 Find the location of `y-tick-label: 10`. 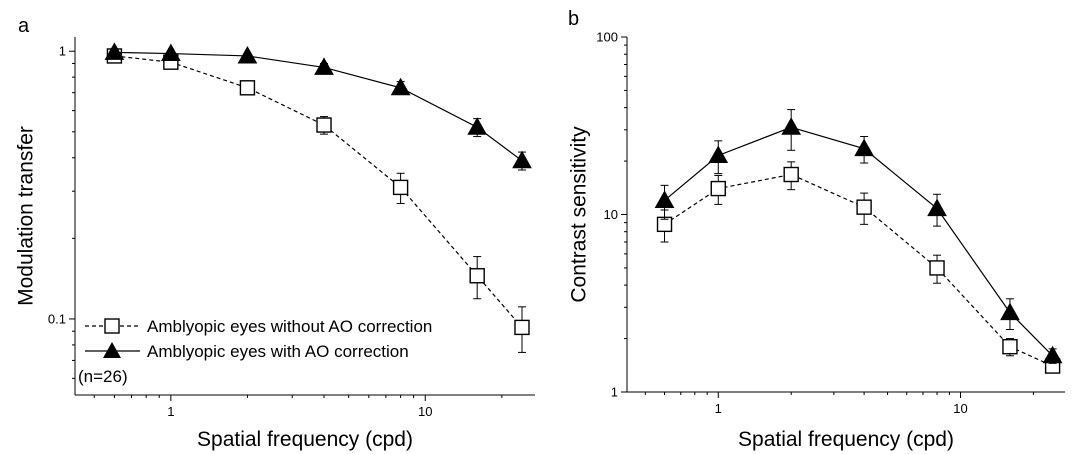

y-tick-label: 10 is located at coordinates (611, 214).